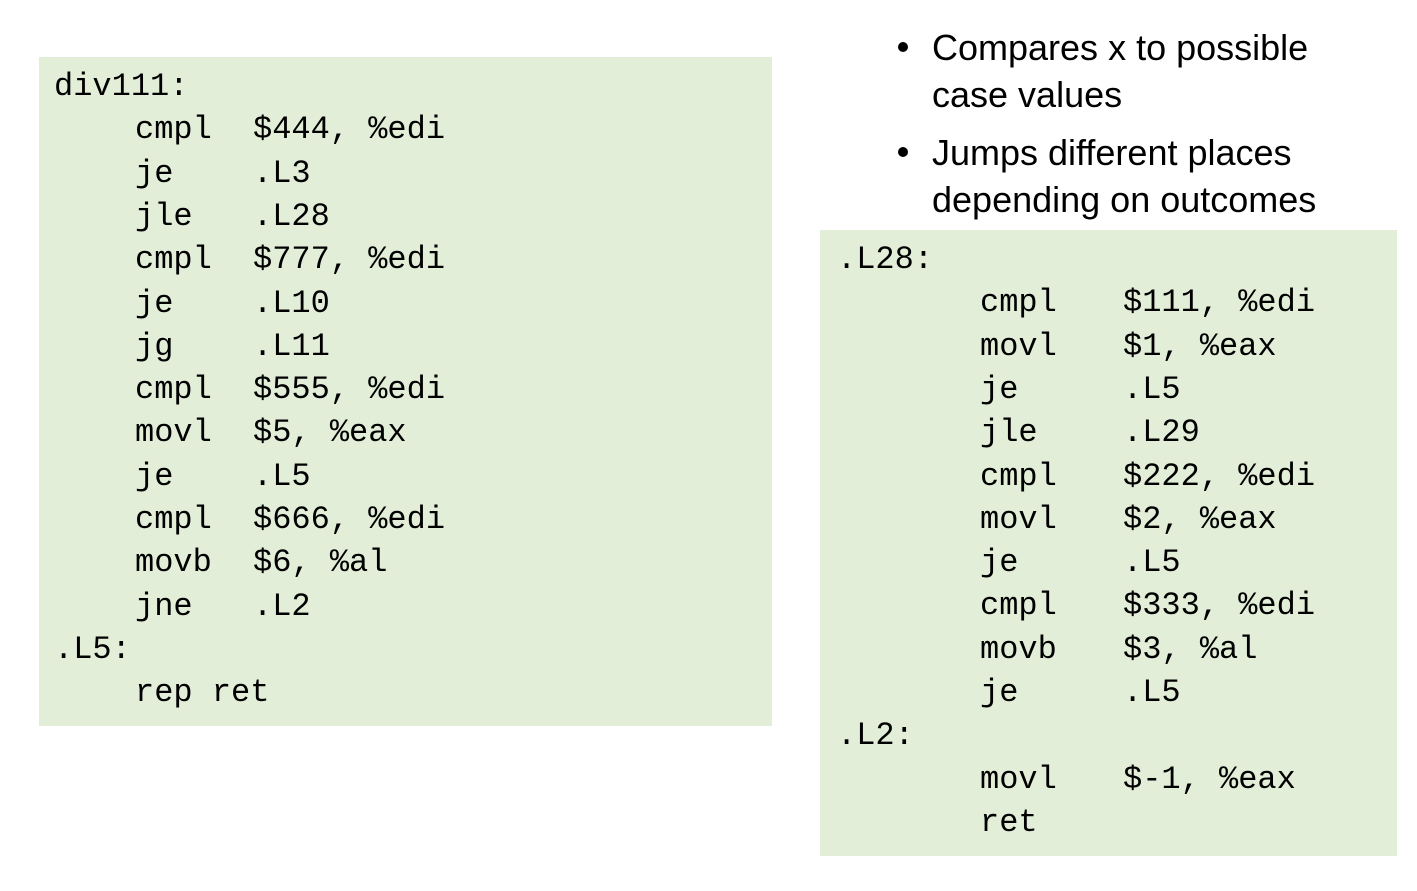 The height and width of the screenshot is (891, 1417). Describe the element at coordinates (1120, 47) in the screenshot. I see `bullet-text: Compares x to possible` at that location.